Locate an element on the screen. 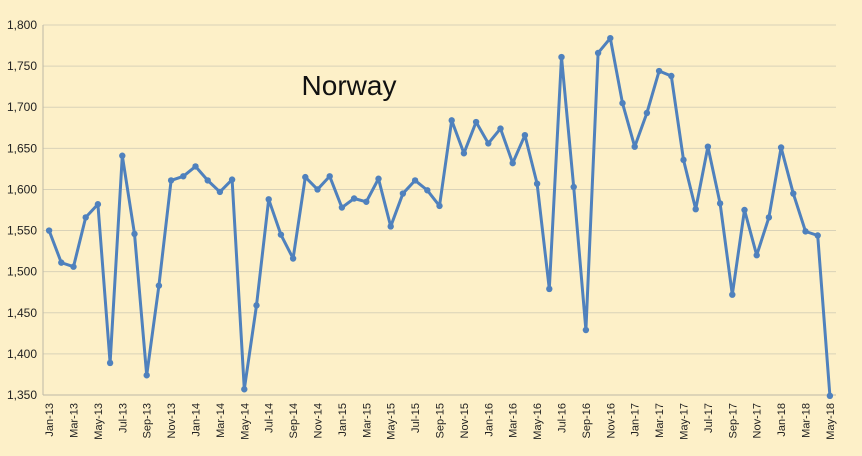  x-tick-label: Jan-14 is located at coordinates (197, 420).